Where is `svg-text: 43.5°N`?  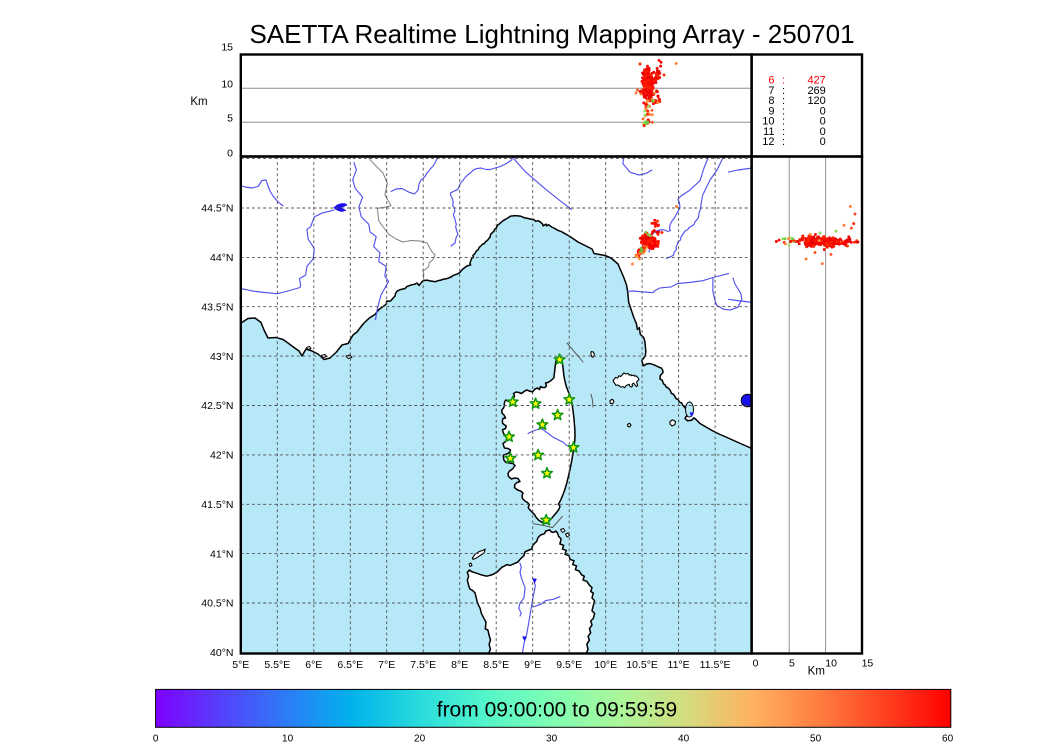
svg-text: 43.5°N is located at coordinates (217, 307).